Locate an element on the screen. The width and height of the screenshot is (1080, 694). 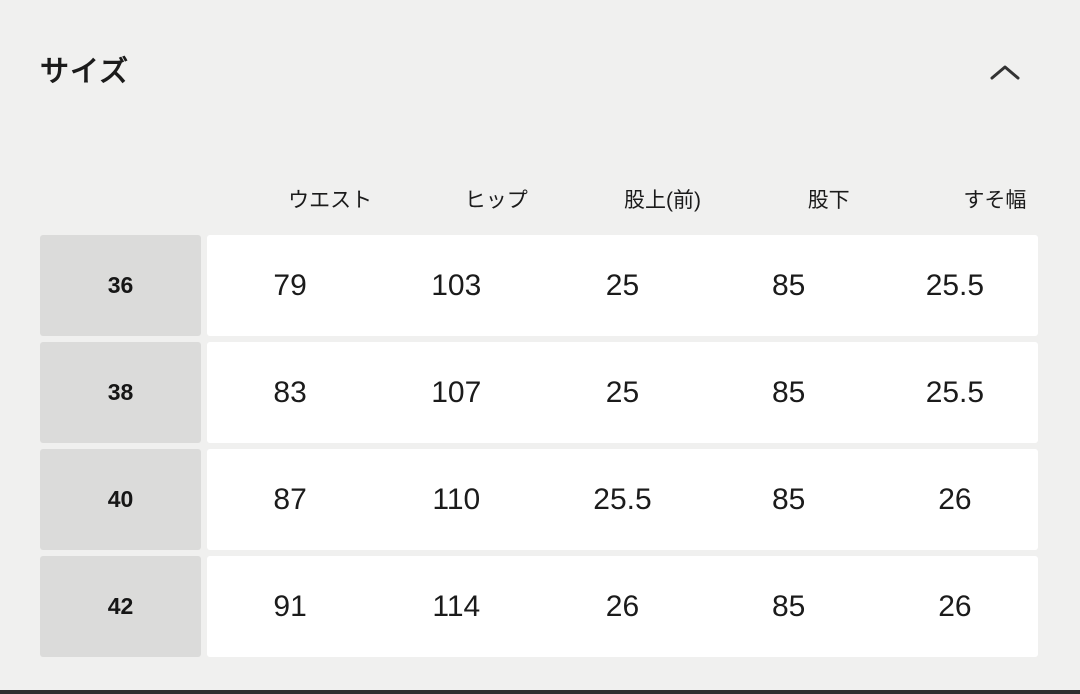
table-row: 83 107 25 85 25.5 is located at coordinates (622, 392).